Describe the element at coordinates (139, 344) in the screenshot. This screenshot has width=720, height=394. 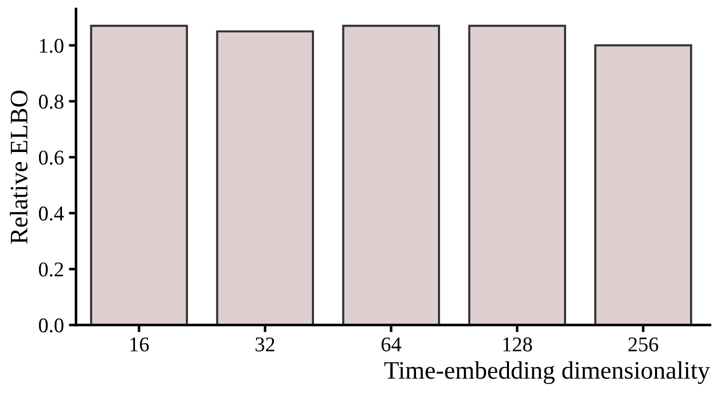
I see `x-tick-label: 16` at that location.